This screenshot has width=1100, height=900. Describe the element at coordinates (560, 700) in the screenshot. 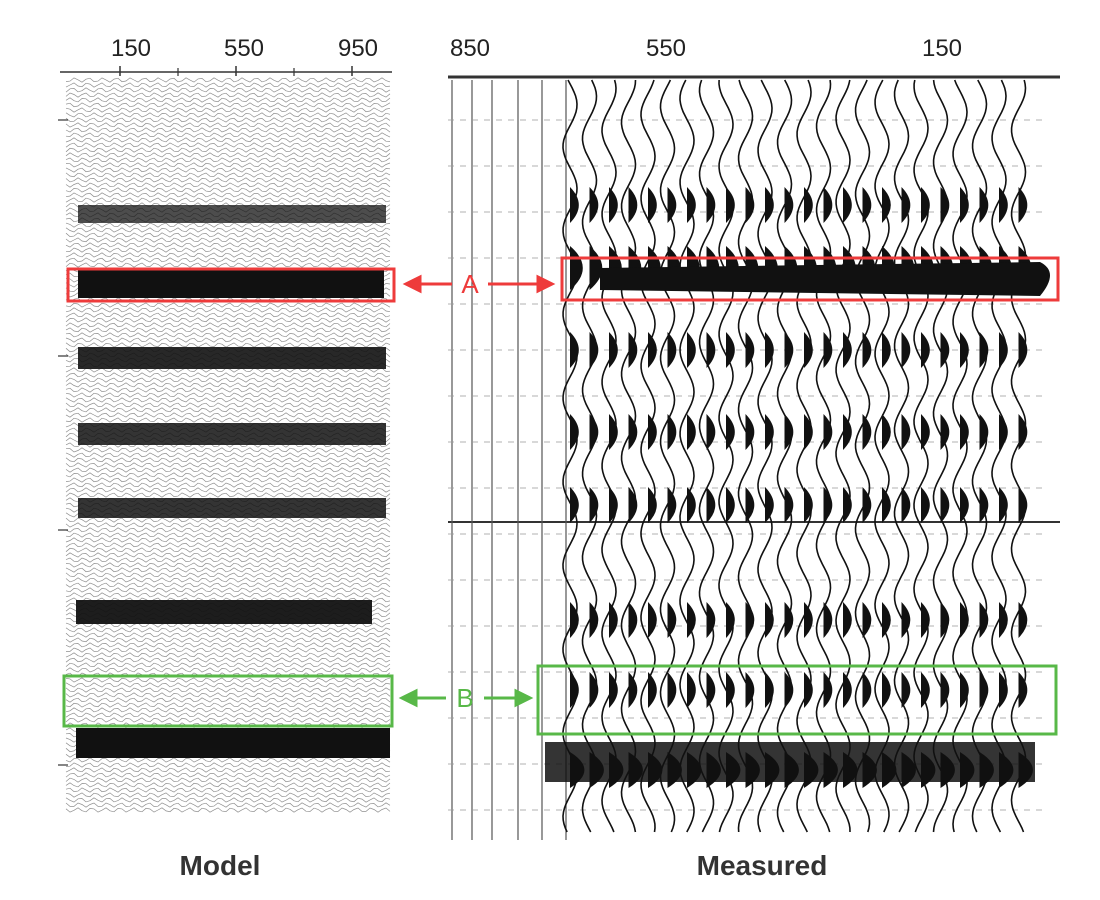

I see `highlight-b: B` at that location.